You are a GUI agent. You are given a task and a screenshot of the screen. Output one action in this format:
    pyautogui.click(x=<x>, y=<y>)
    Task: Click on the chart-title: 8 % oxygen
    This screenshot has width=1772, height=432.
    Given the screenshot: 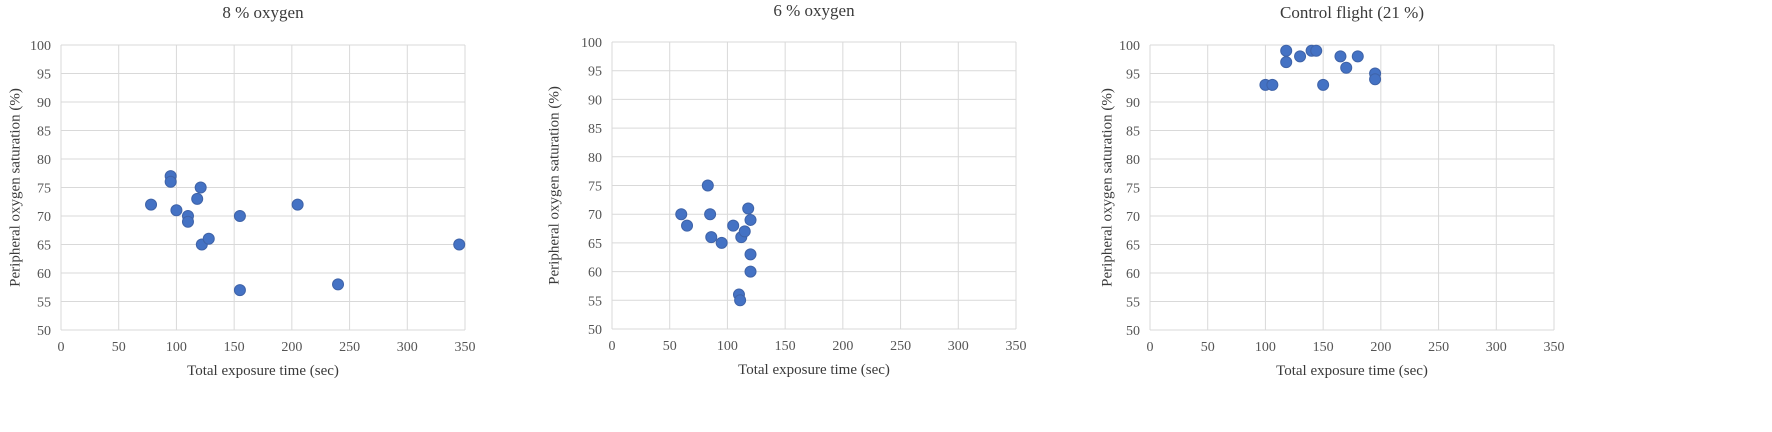 What is the action you would take?
    pyautogui.click(x=263, y=12)
    